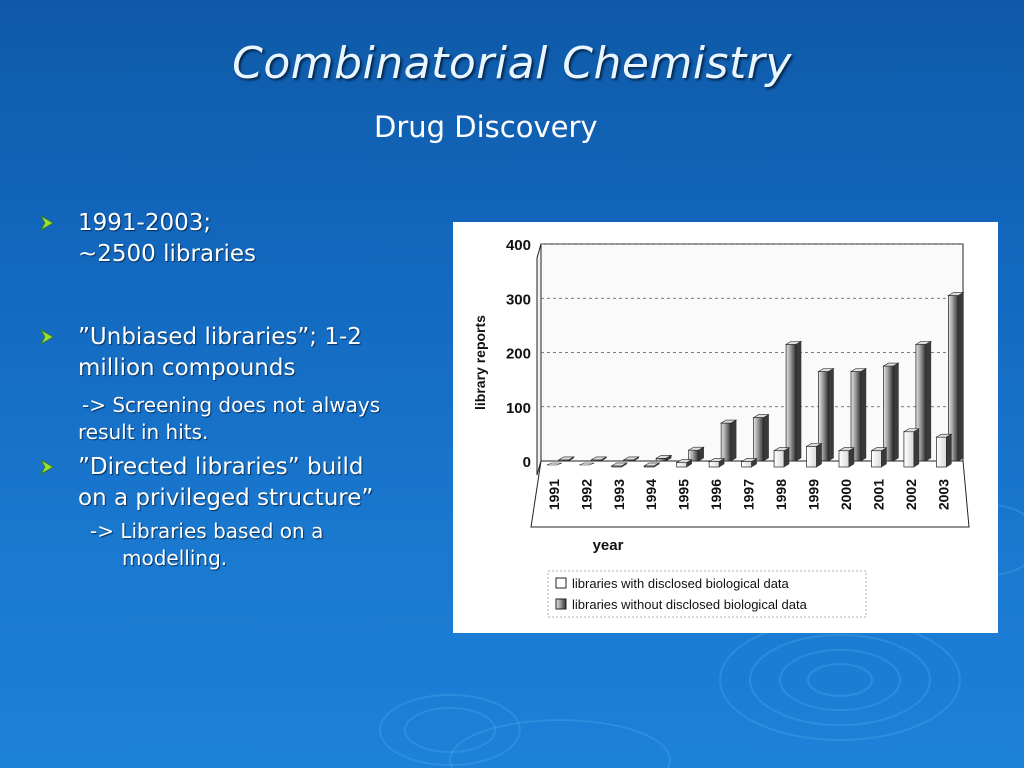  Describe the element at coordinates (651, 494) in the screenshot. I see `x-tick-label: 1994` at that location.